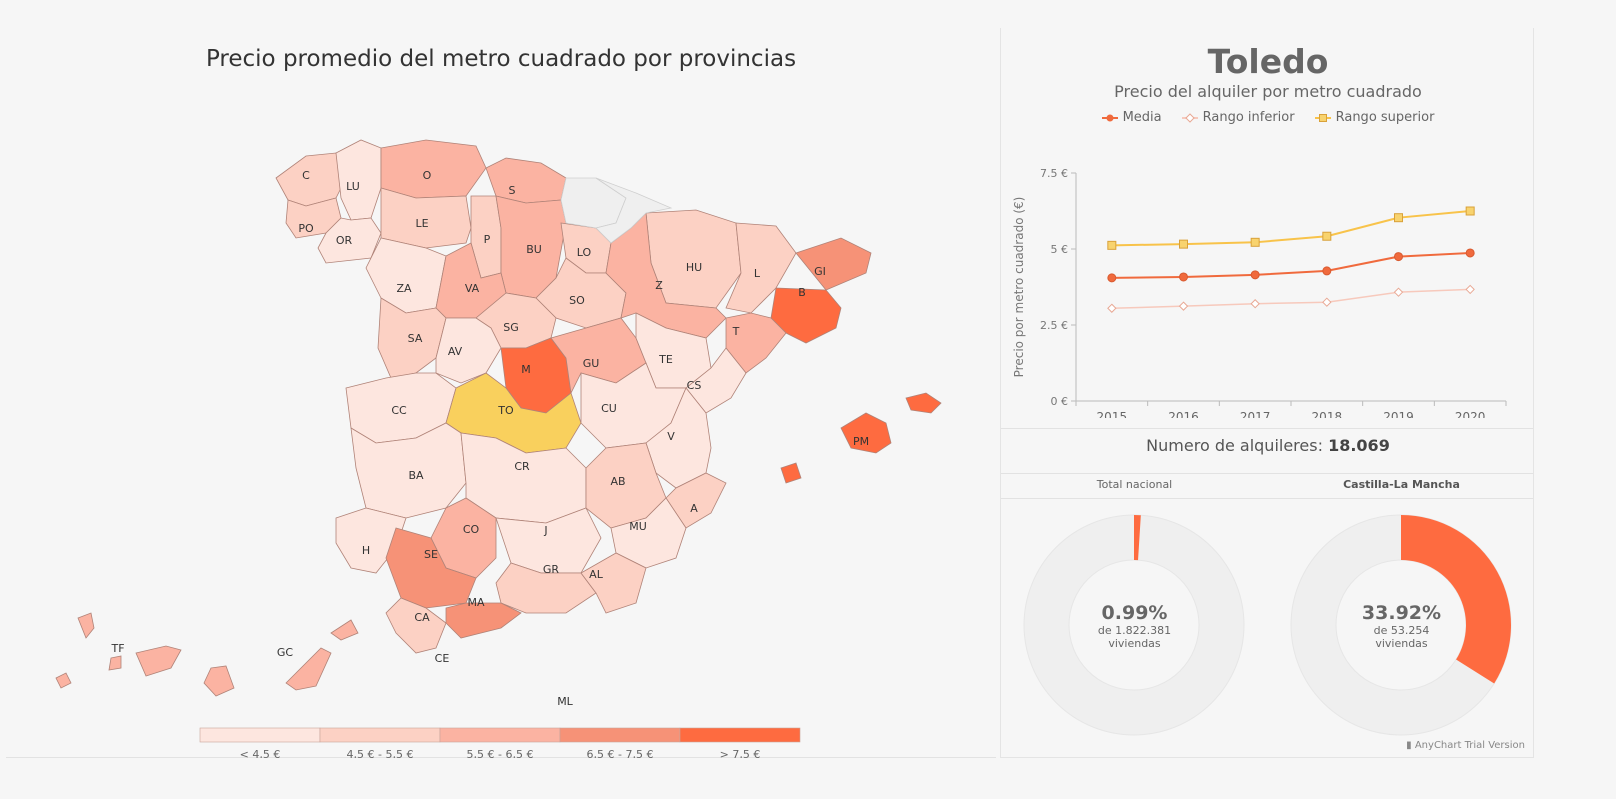 This screenshot has height=799, width=1616. Describe the element at coordinates (1234, 445) in the screenshot. I see `rentals-label: Numero de alquileres:` at that location.